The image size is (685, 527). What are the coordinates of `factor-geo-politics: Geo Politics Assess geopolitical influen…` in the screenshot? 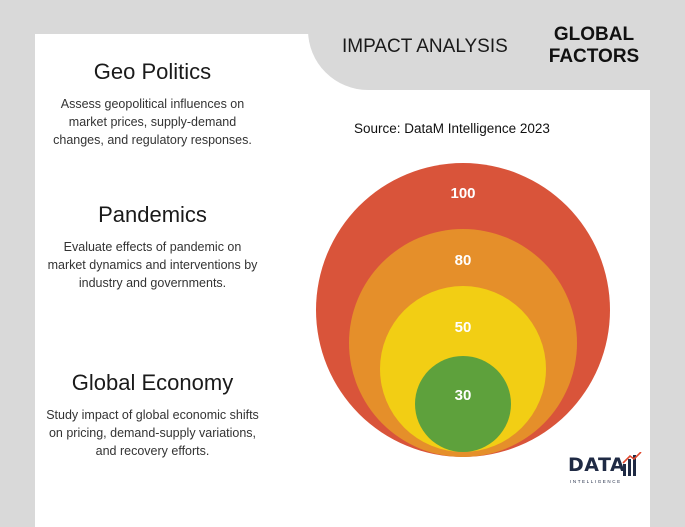 It's located at (152, 104).